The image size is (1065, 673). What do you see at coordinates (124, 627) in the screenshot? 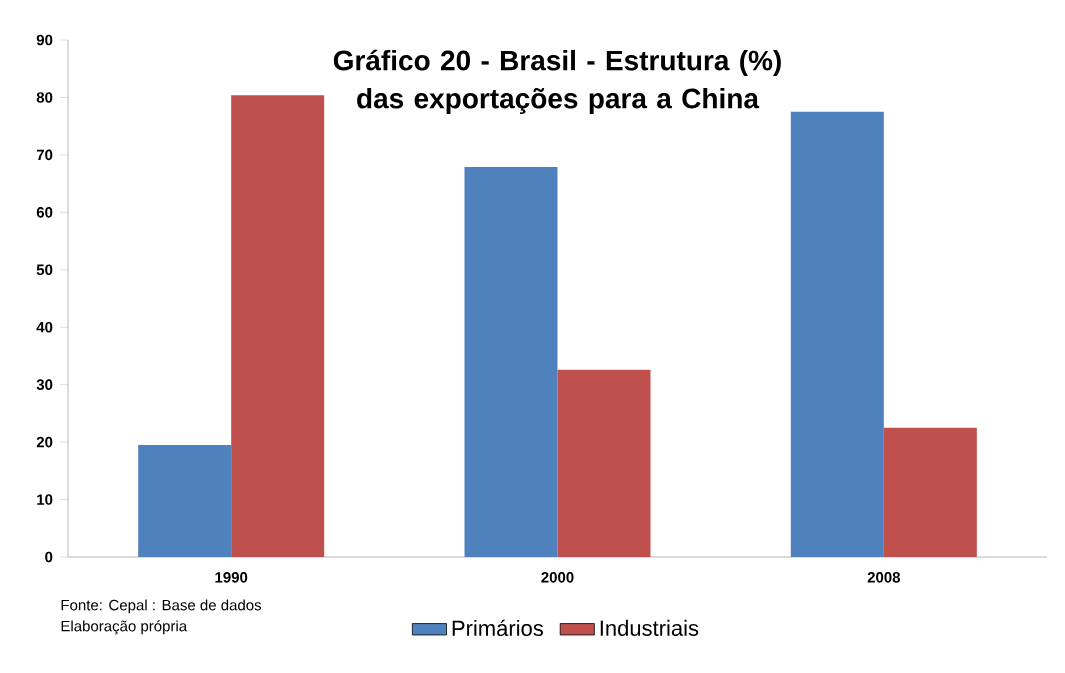
I see `text: Elaboração própria` at bounding box center [124, 627].